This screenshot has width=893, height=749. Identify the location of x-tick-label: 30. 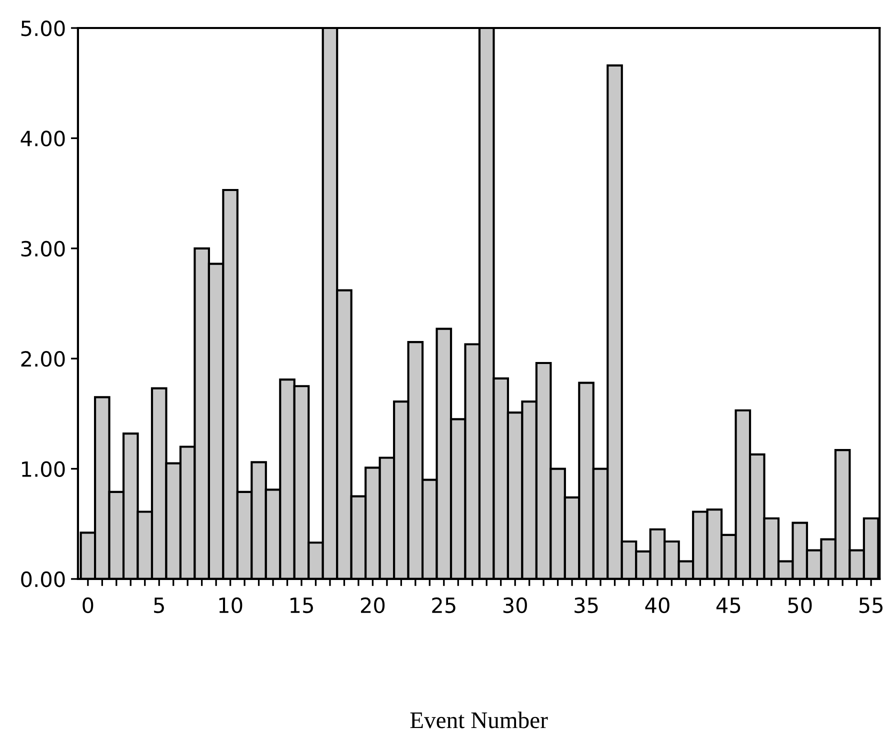
(515, 605).